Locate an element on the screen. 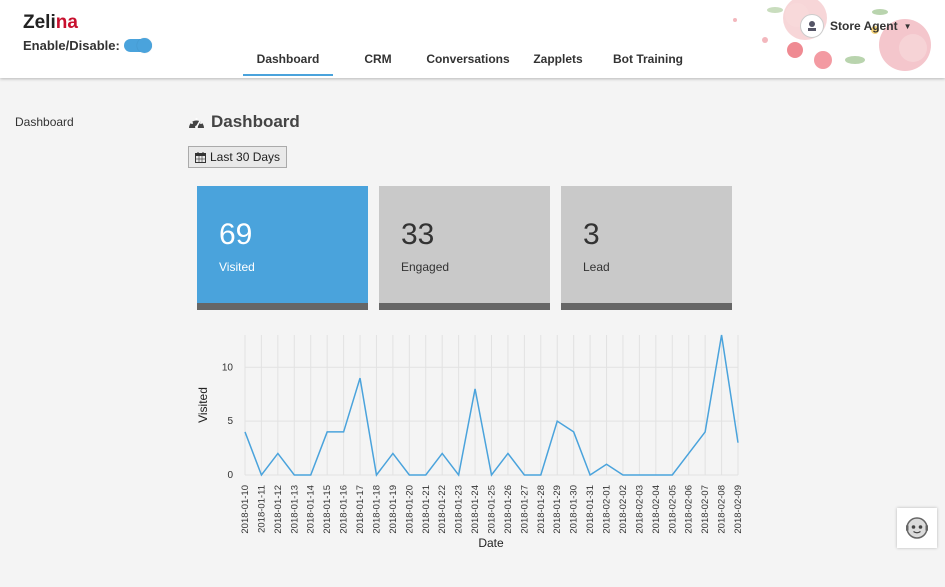 The width and height of the screenshot is (945, 587). x-tick-label: 2018-02-08 is located at coordinates (722, 509).